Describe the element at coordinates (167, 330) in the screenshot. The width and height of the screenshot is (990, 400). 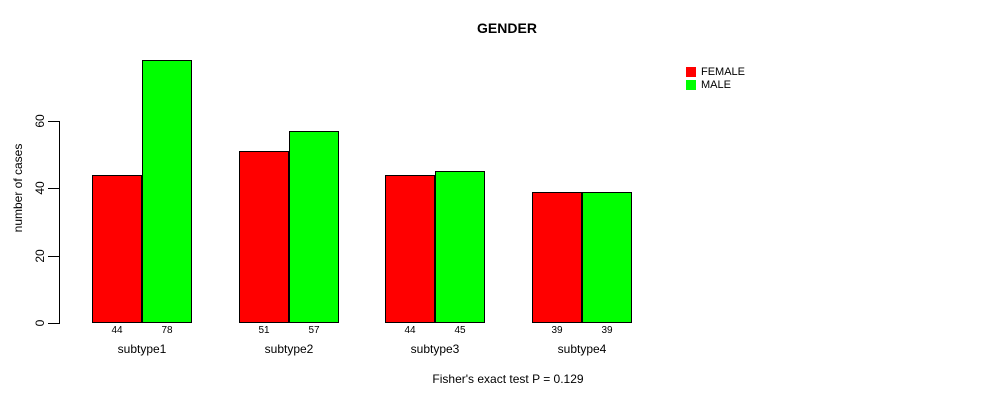
I see `bar-value-label: 78` at that location.